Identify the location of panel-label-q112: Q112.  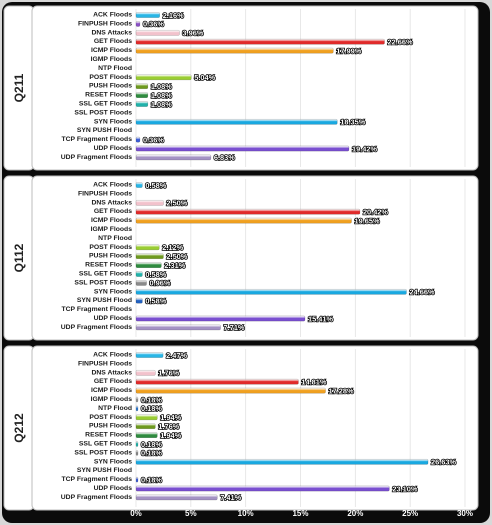
(19, 257).